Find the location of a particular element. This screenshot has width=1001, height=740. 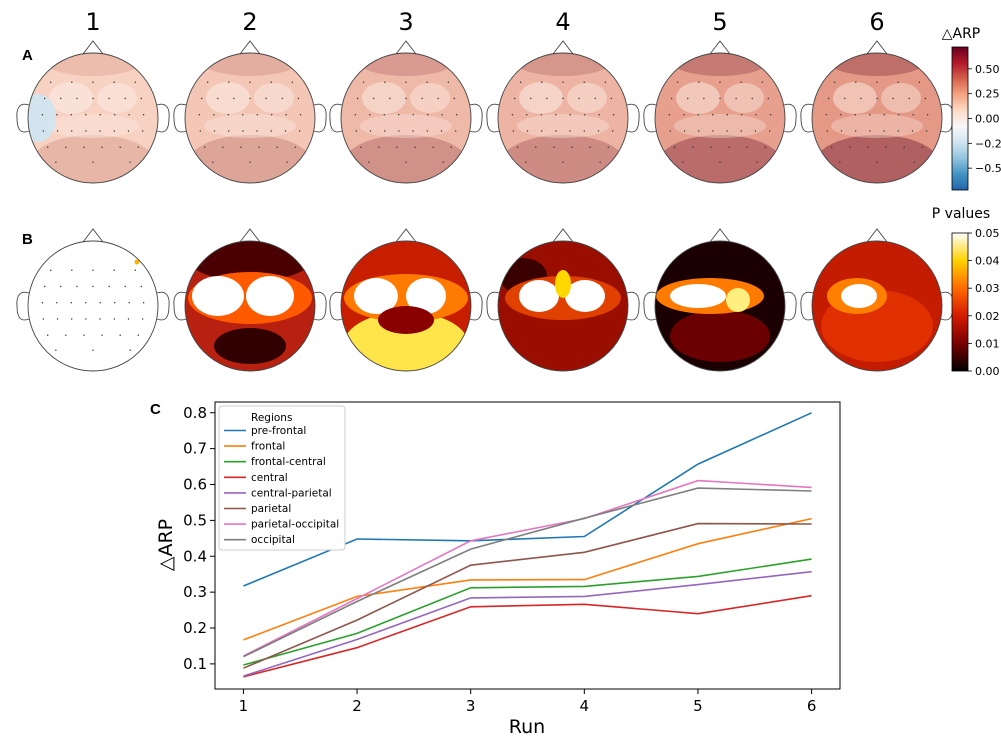

x-tick-label: 3 is located at coordinates (471, 706).